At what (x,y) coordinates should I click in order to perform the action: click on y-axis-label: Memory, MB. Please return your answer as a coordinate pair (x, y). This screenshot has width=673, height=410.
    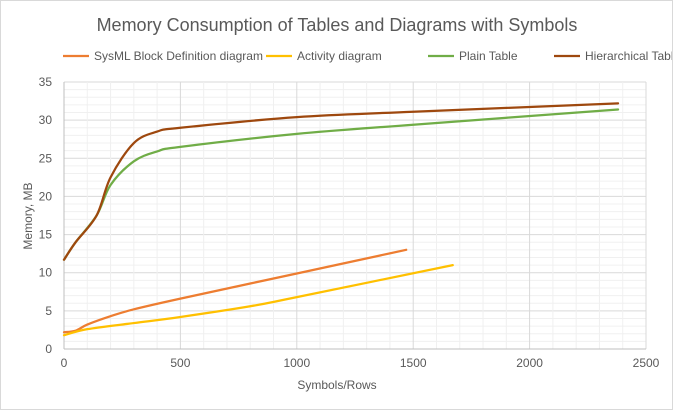
    Looking at the image, I should click on (28, 215).